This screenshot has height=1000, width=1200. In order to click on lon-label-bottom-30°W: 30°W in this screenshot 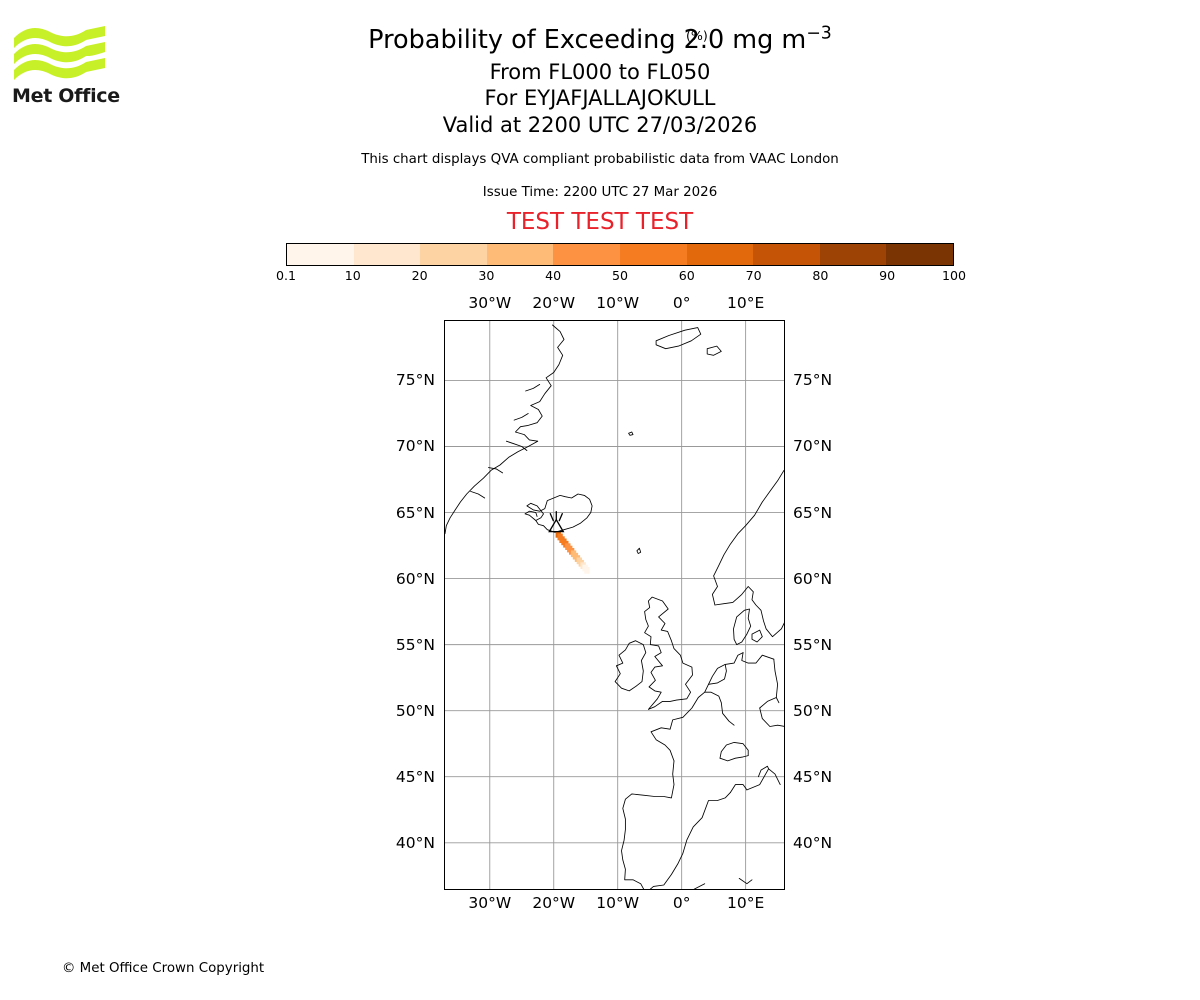, I will do `click(490, 903)`.